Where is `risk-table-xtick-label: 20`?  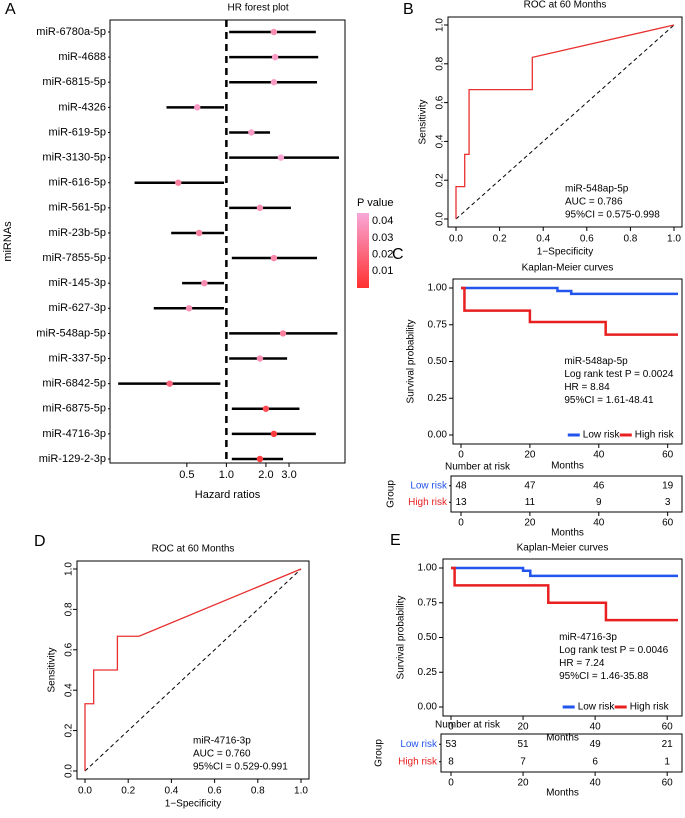
risk-table-xtick-label: 20 is located at coordinates (530, 523).